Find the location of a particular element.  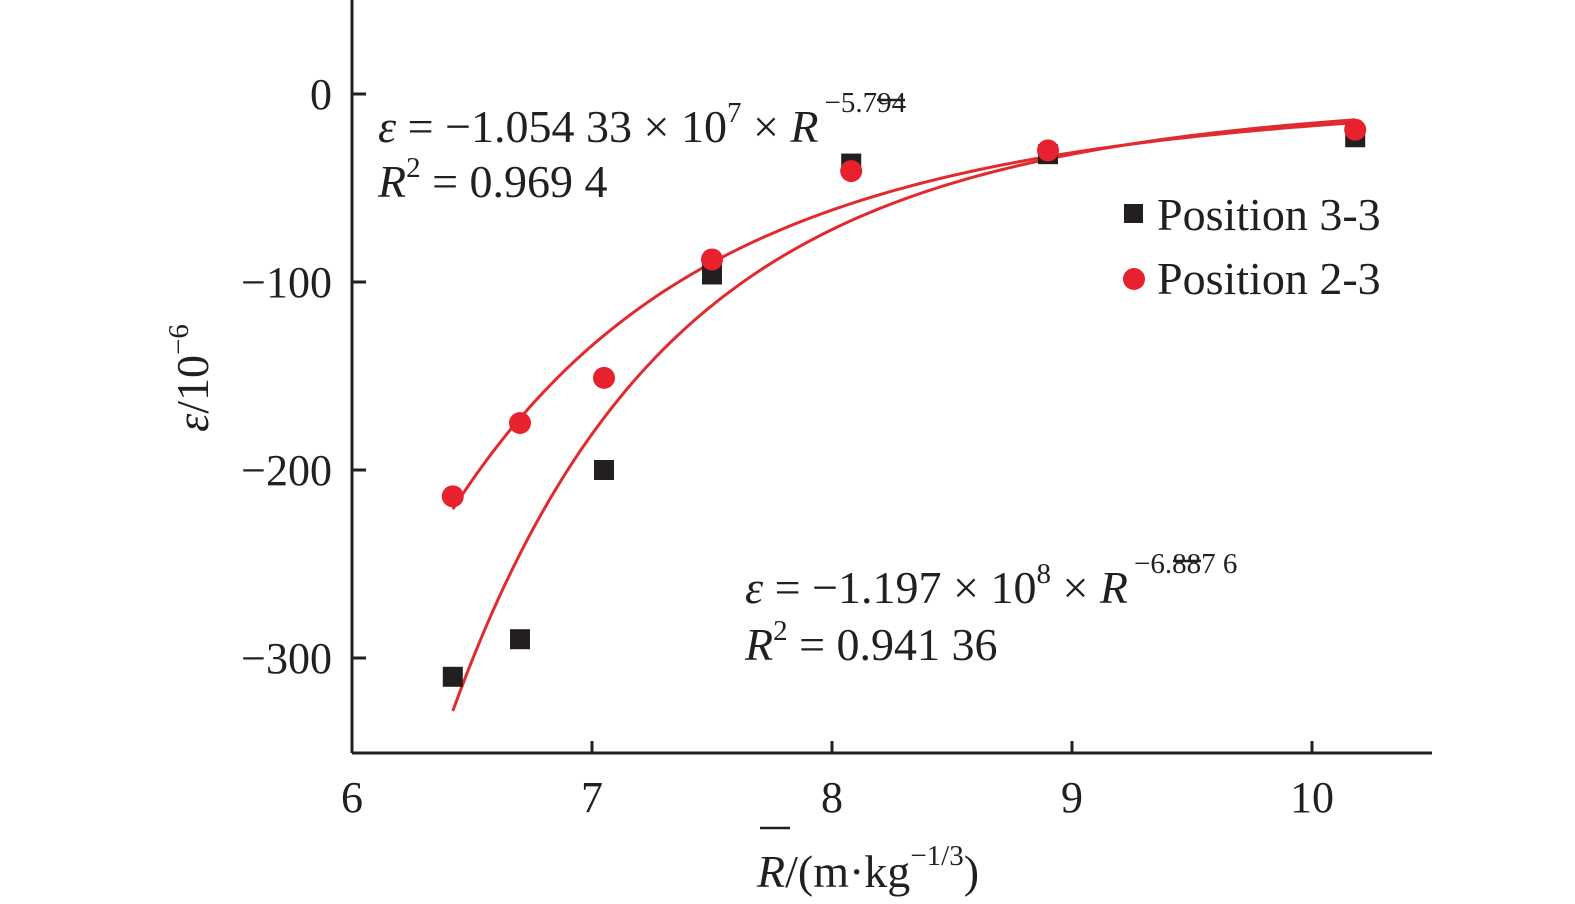

svg-text:ε = −1.197 × 108 × R−6.887 6: ε = −1.197 × 108 × R −6.887 6 is located at coordinates (991, 580).